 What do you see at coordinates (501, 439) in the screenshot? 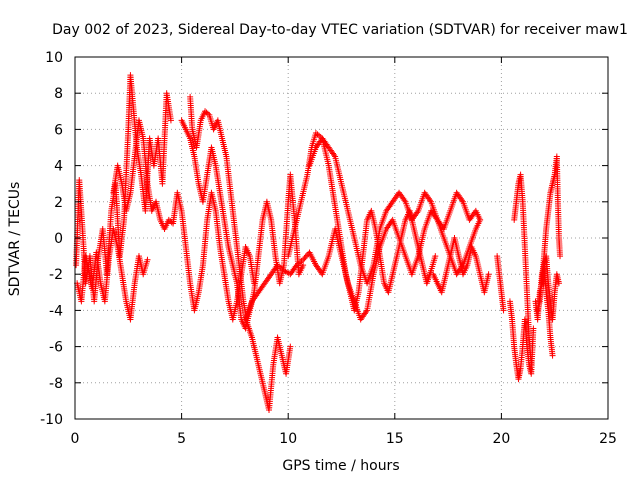
I see `x-tick-label: 20` at bounding box center [501, 439].